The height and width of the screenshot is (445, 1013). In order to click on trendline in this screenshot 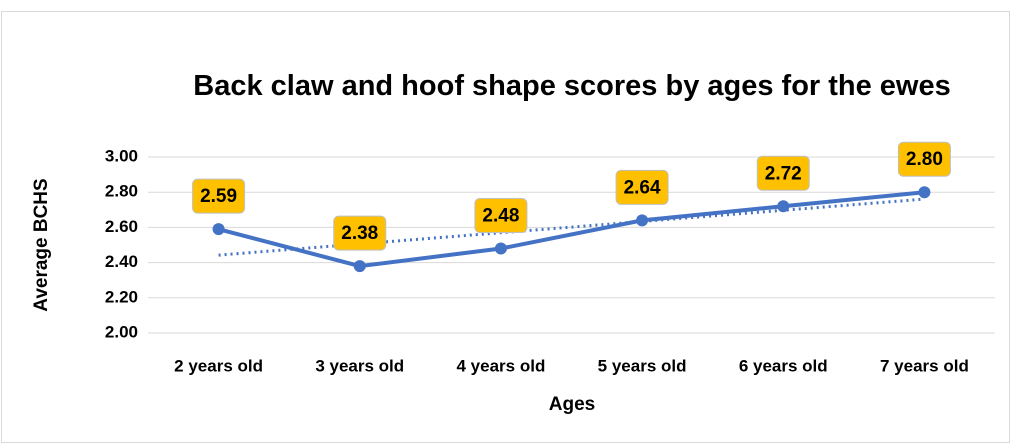, I will do `click(571, 227)`.